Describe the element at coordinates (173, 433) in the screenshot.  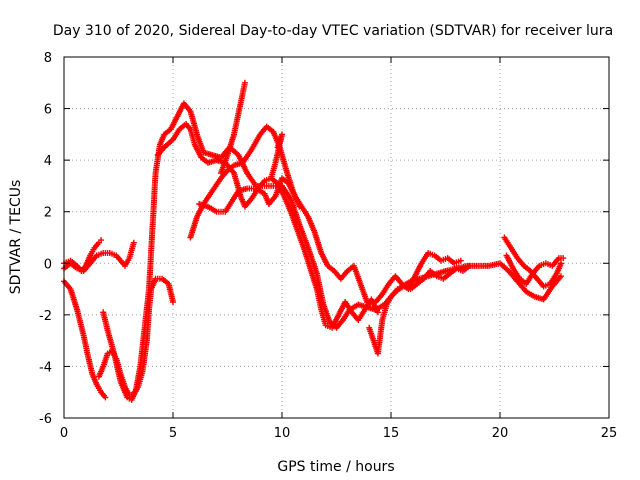
I see `x-tick-label: 5` at that location.